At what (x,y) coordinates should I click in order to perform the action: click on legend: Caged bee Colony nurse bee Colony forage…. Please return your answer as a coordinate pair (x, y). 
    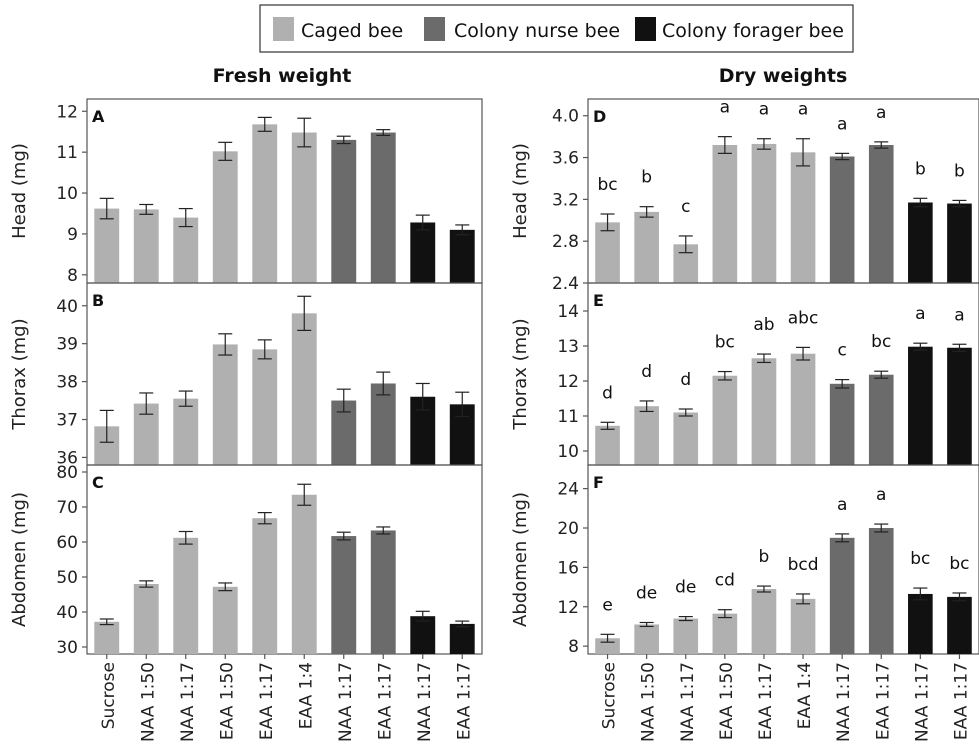
    Looking at the image, I should click on (556, 28).